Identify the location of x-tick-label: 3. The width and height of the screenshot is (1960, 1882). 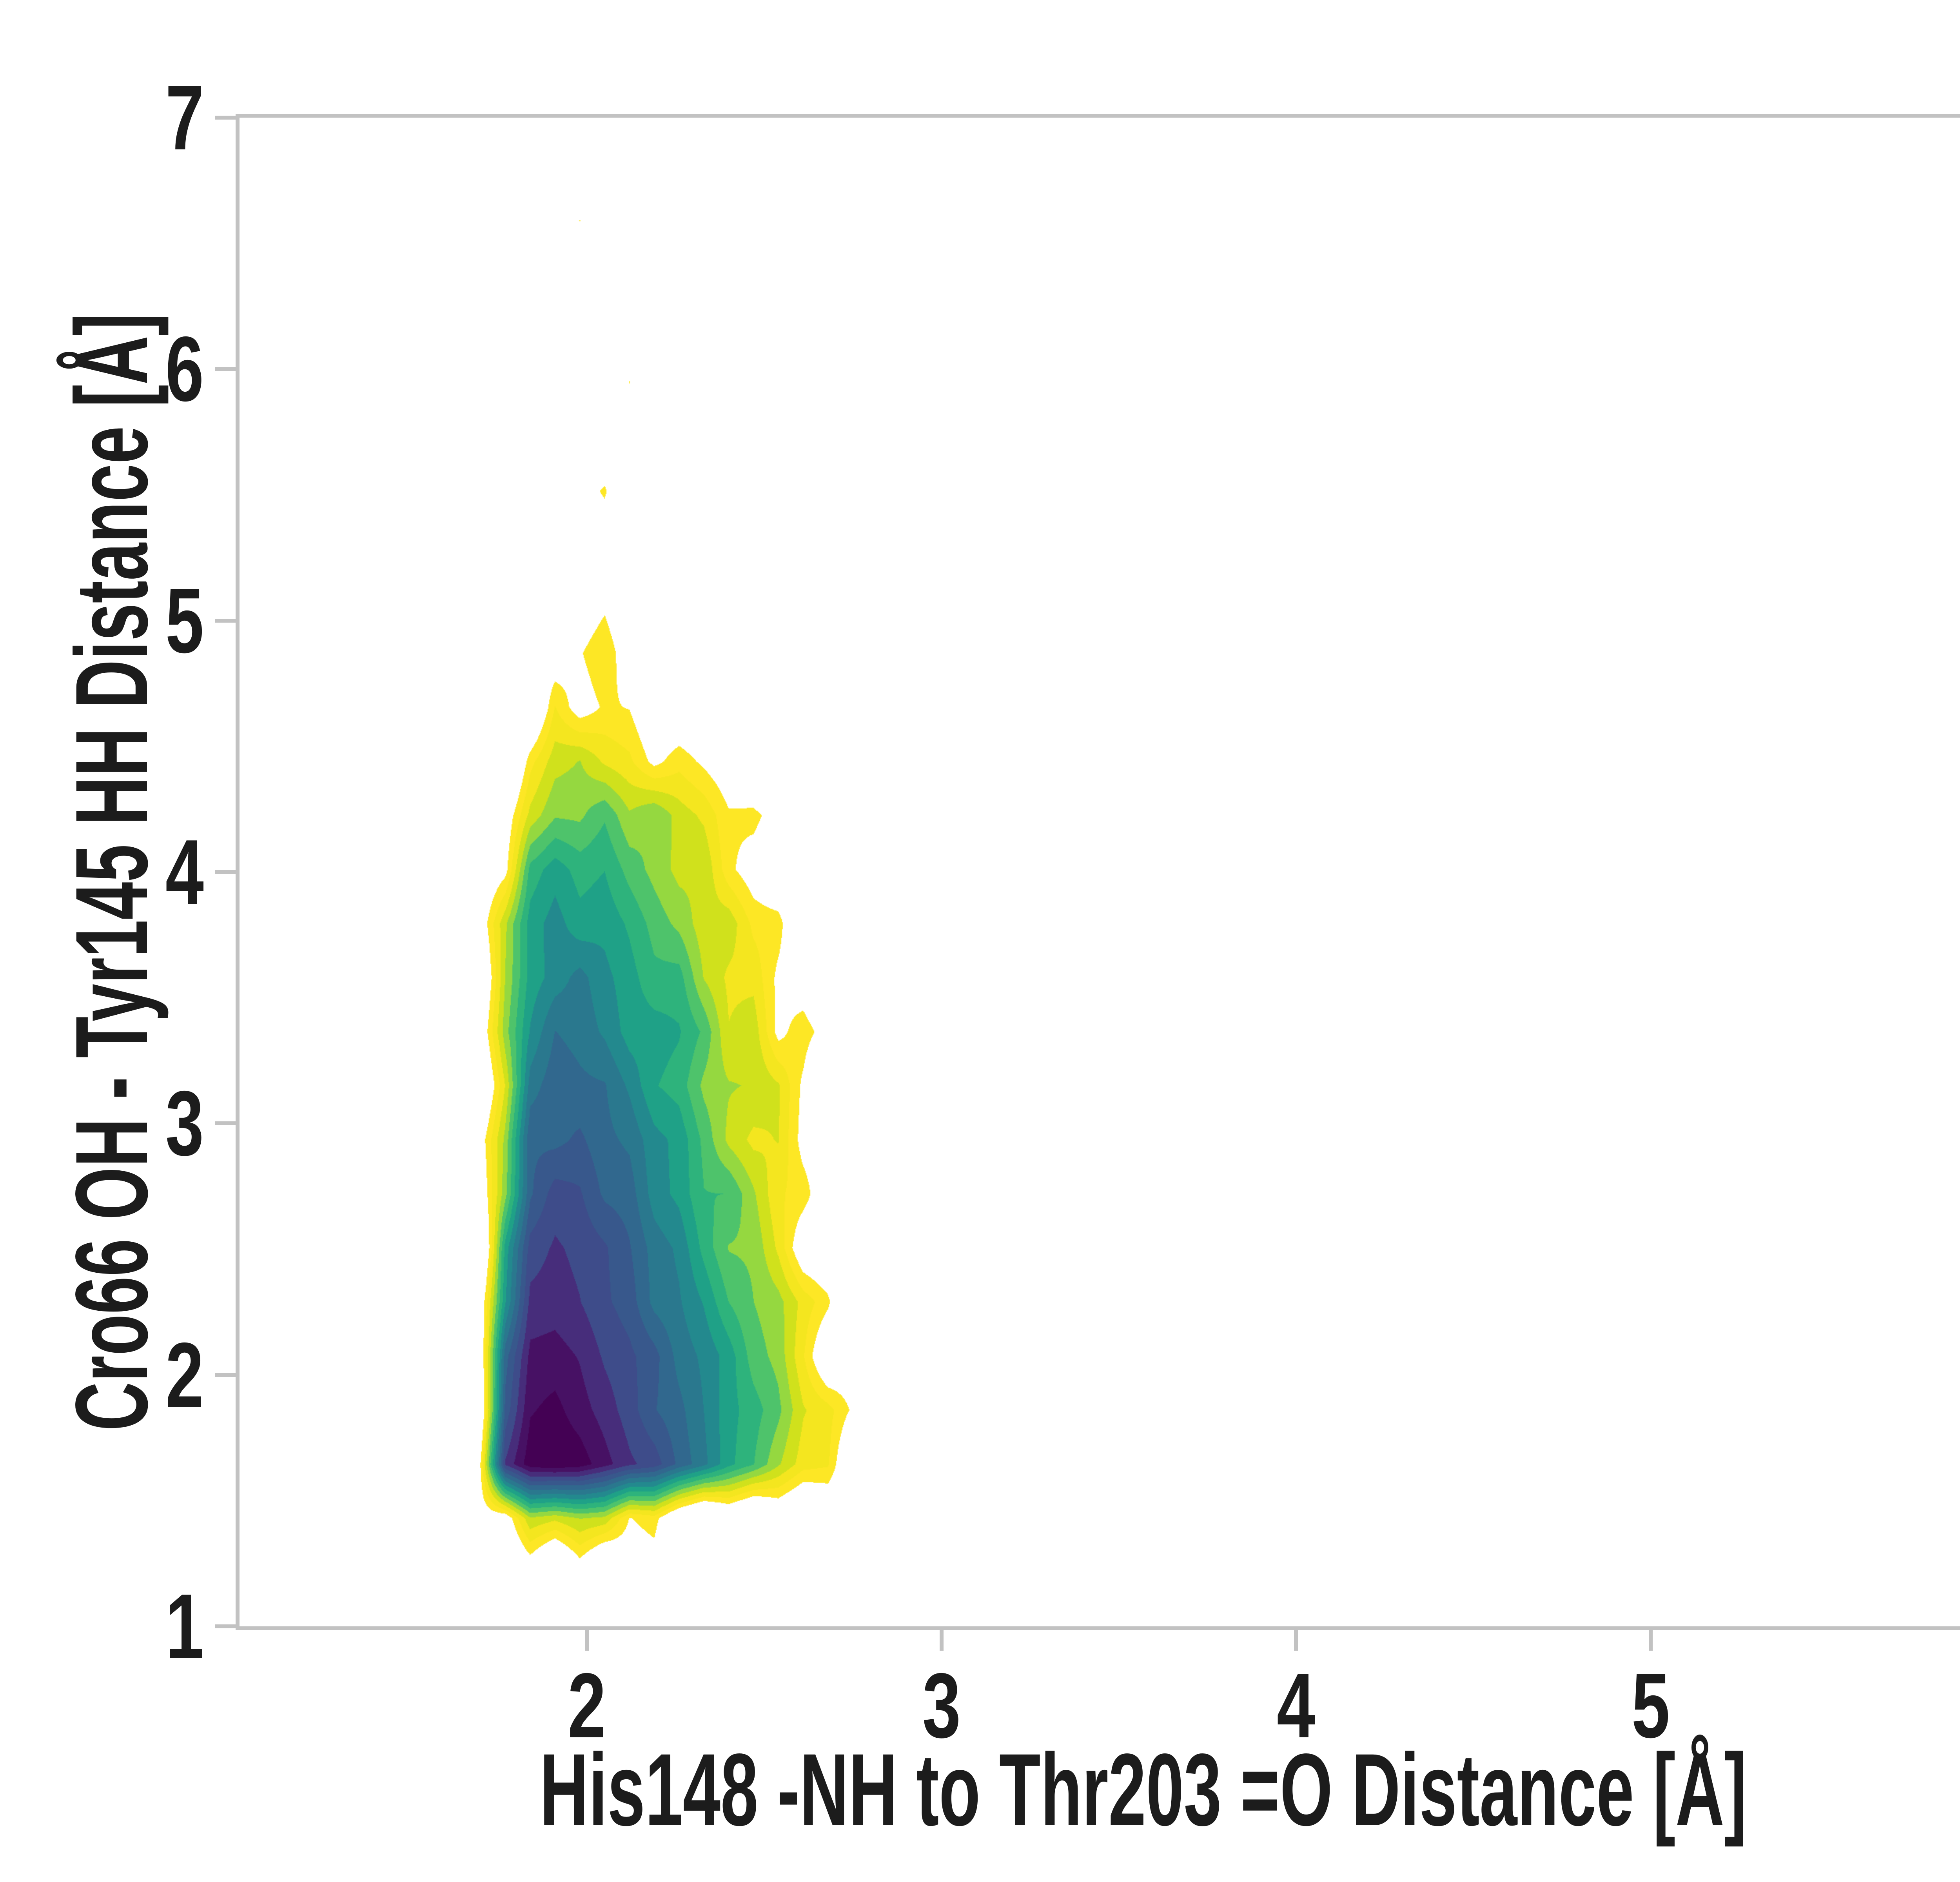
(941, 1705).